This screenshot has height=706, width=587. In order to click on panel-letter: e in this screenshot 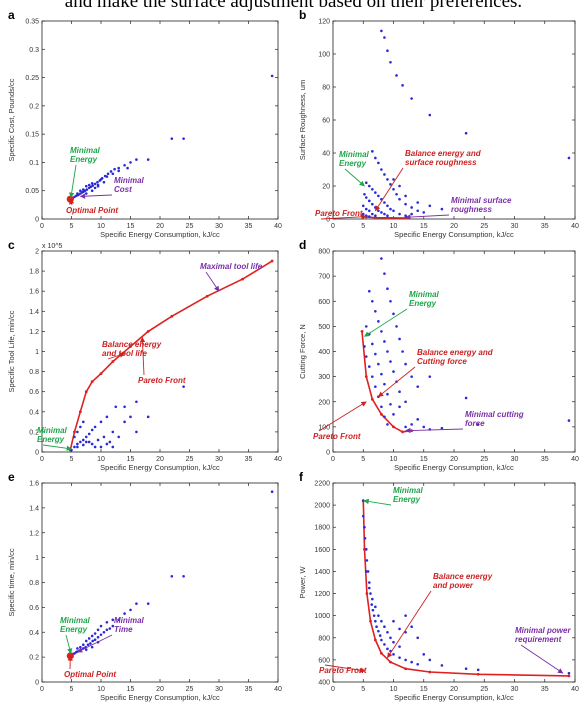, I will do `click(11, 477)`.